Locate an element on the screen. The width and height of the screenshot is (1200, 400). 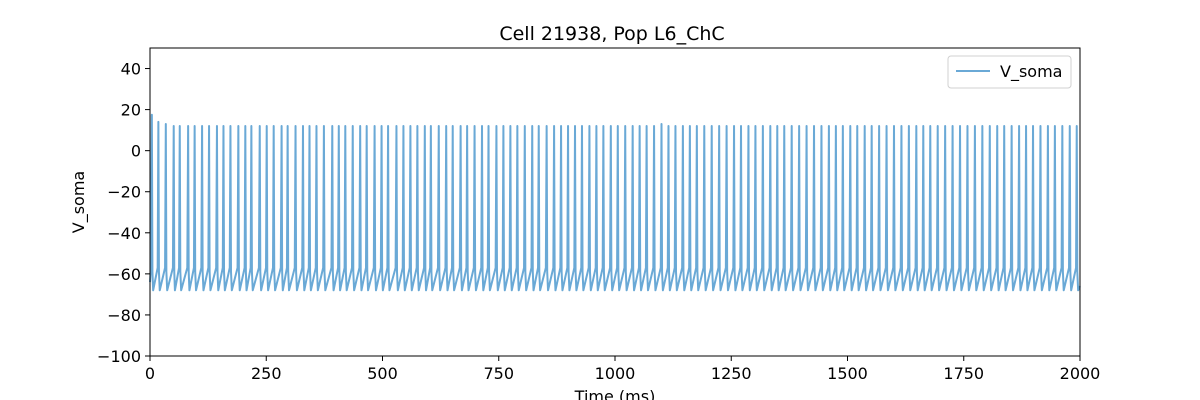
y-axis: −100 −80 −60 −40 −20 0 20 40 is located at coordinates (123, 213).